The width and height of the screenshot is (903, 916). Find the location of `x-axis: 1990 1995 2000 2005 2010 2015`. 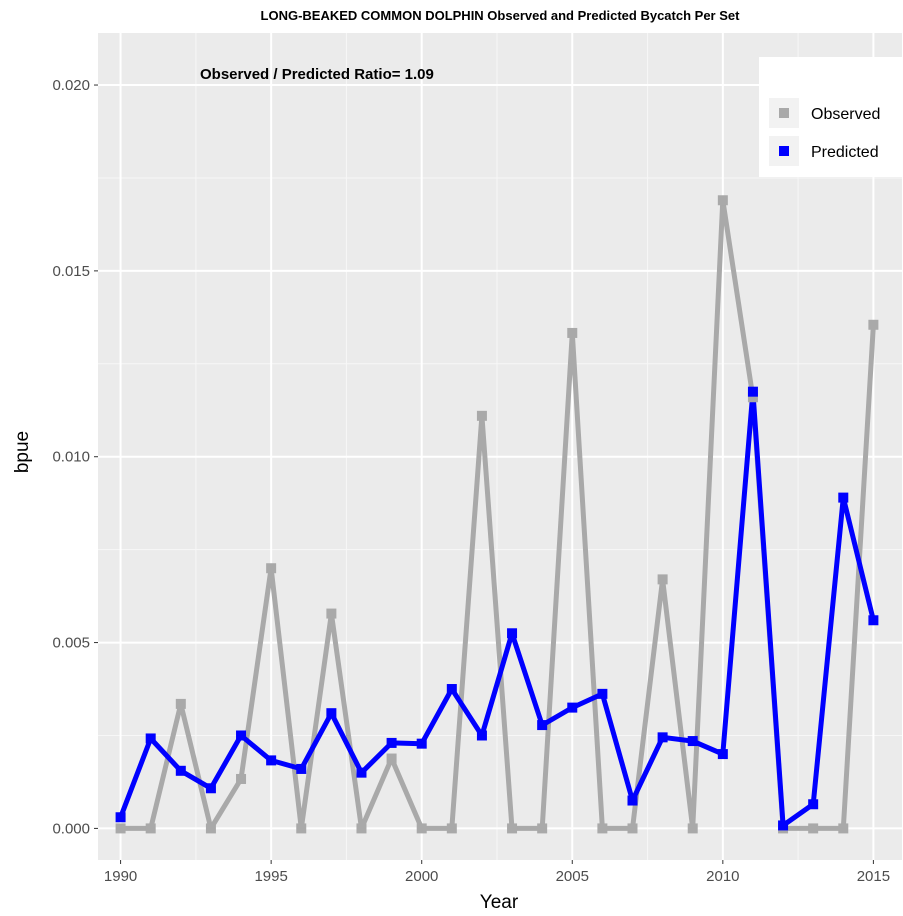

x-axis: 1990 1995 2000 2005 2010 2015 is located at coordinates (497, 872).